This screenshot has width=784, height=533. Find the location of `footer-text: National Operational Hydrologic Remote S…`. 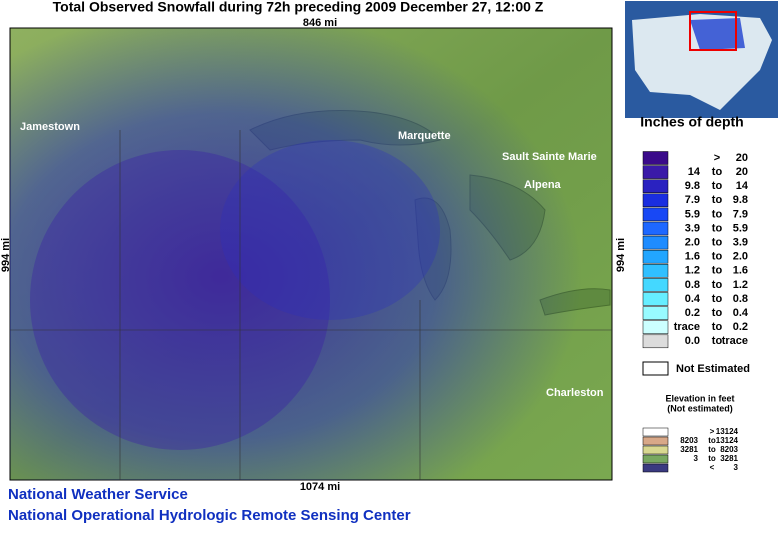

footer-text: National Operational Hydrologic Remote S… is located at coordinates (209, 515).